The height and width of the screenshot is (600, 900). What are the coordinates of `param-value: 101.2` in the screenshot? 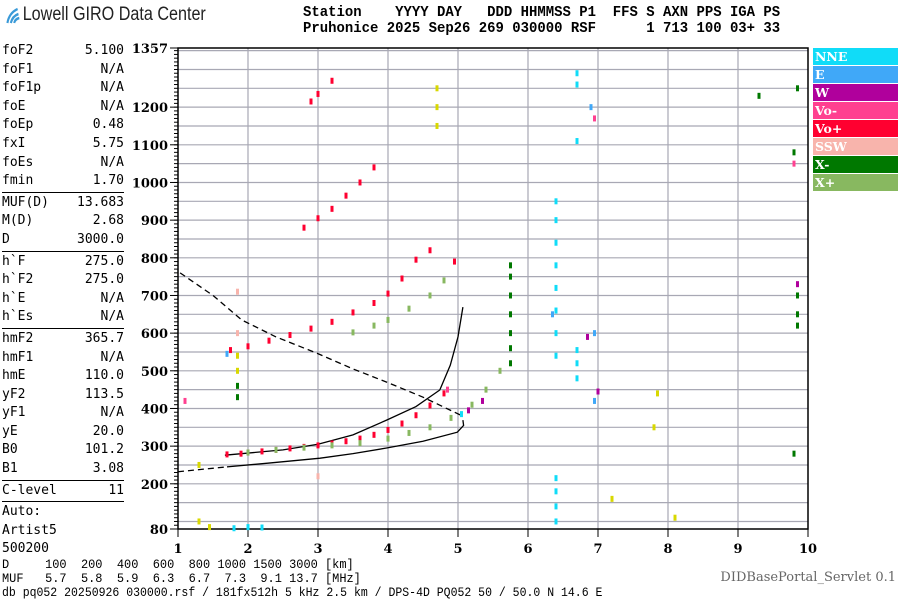 It's located at (104, 450).